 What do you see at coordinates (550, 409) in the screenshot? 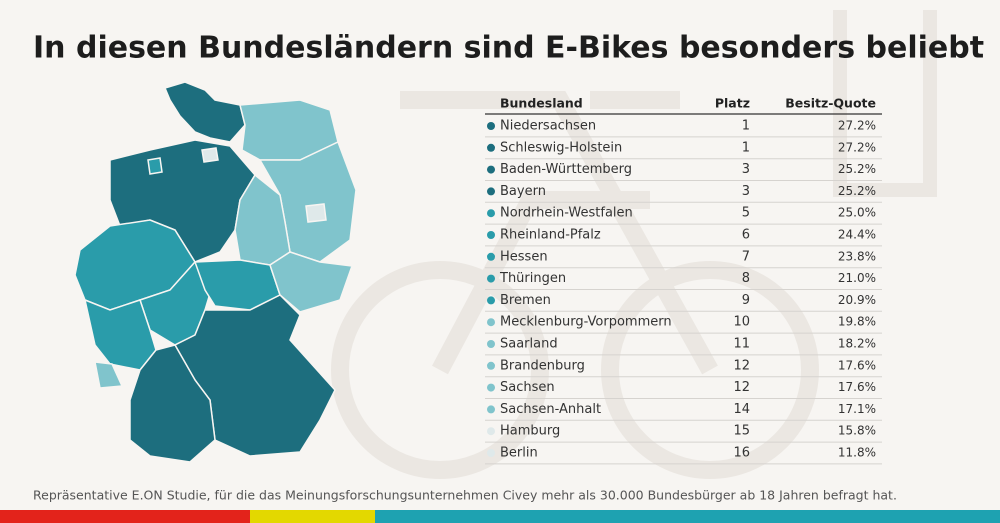
I see `row-name: Sachsen-Anhalt` at bounding box center [550, 409].